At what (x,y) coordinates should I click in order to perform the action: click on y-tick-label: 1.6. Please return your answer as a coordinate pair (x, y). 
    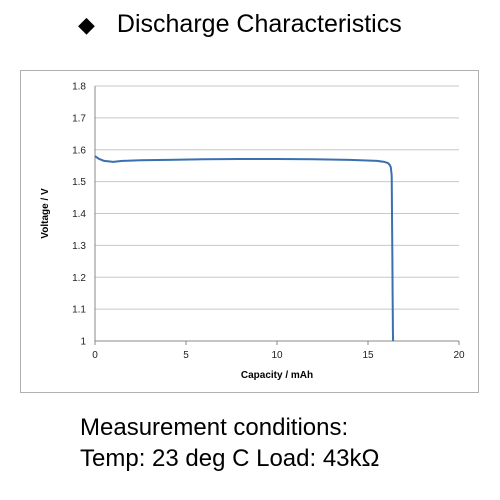
    Looking at the image, I should click on (79, 150).